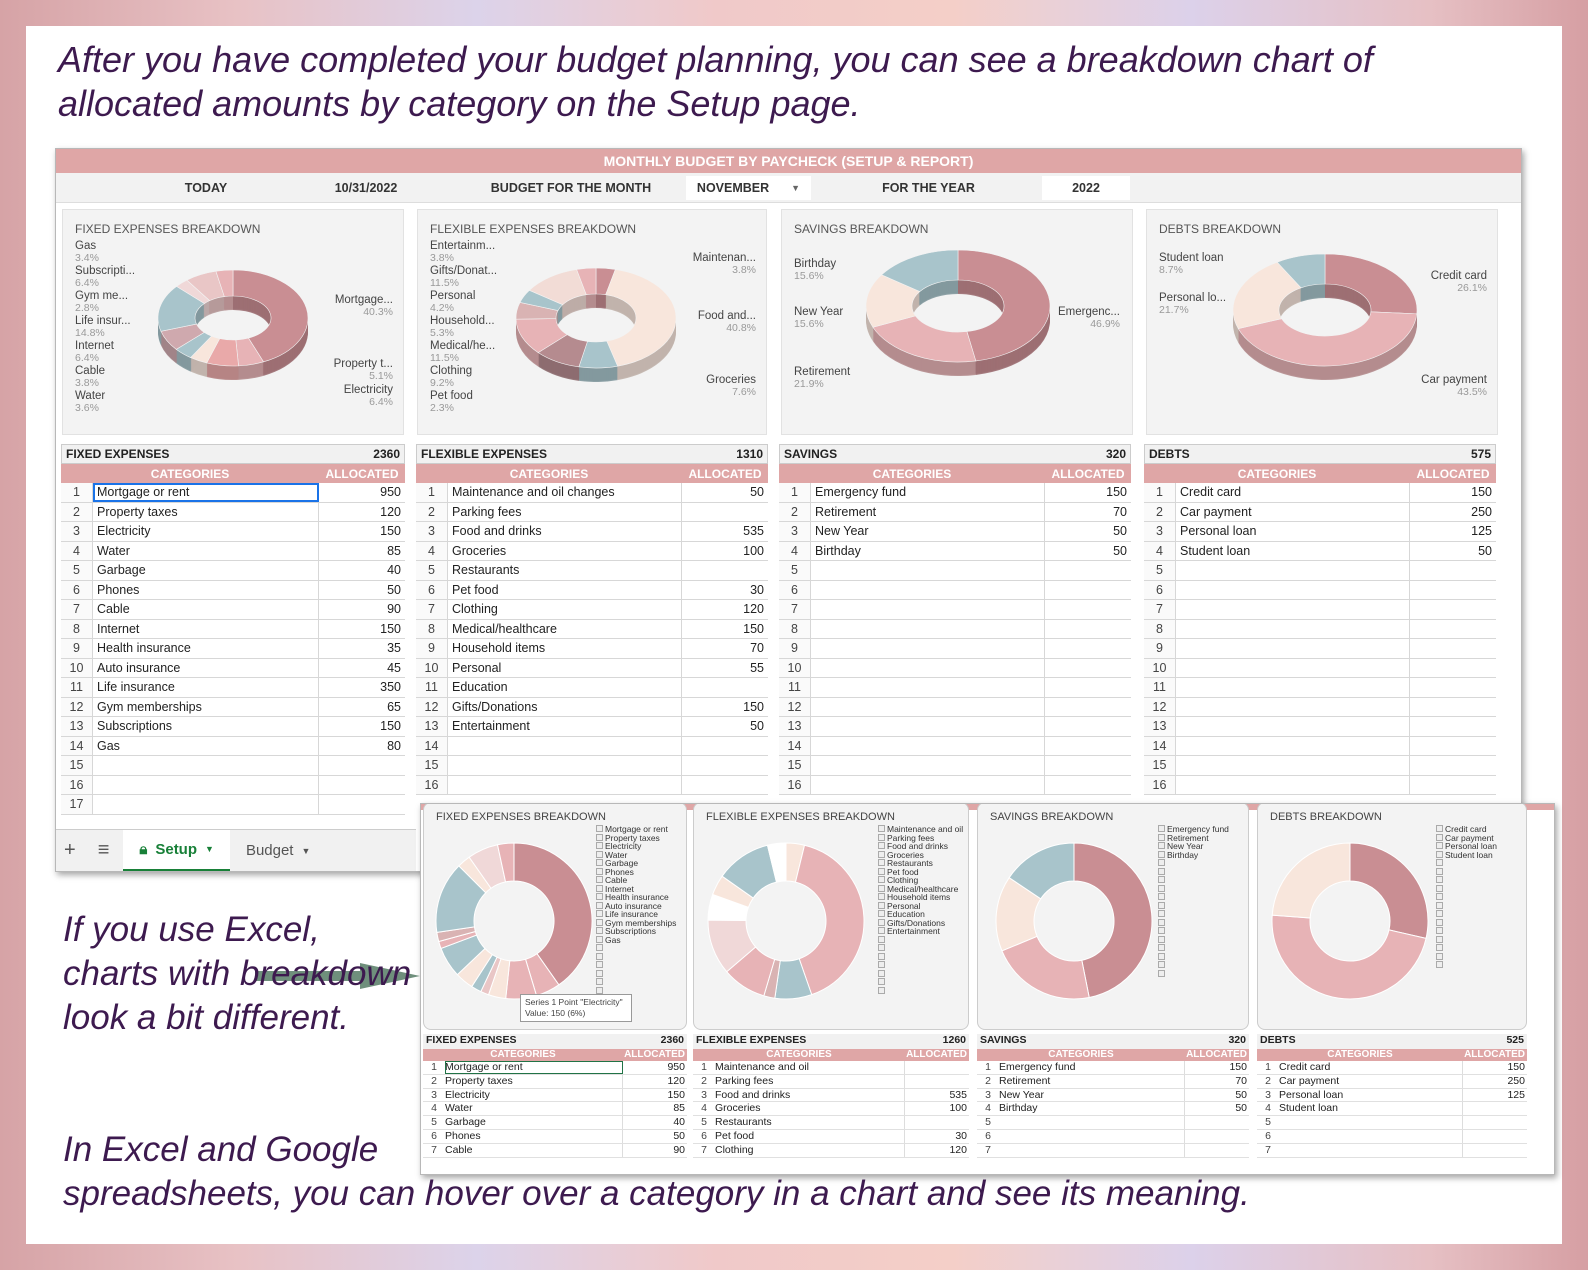 The image size is (1588, 1270). What do you see at coordinates (1371, 1067) in the screenshot?
I see `category-cell: Credit card` at bounding box center [1371, 1067].